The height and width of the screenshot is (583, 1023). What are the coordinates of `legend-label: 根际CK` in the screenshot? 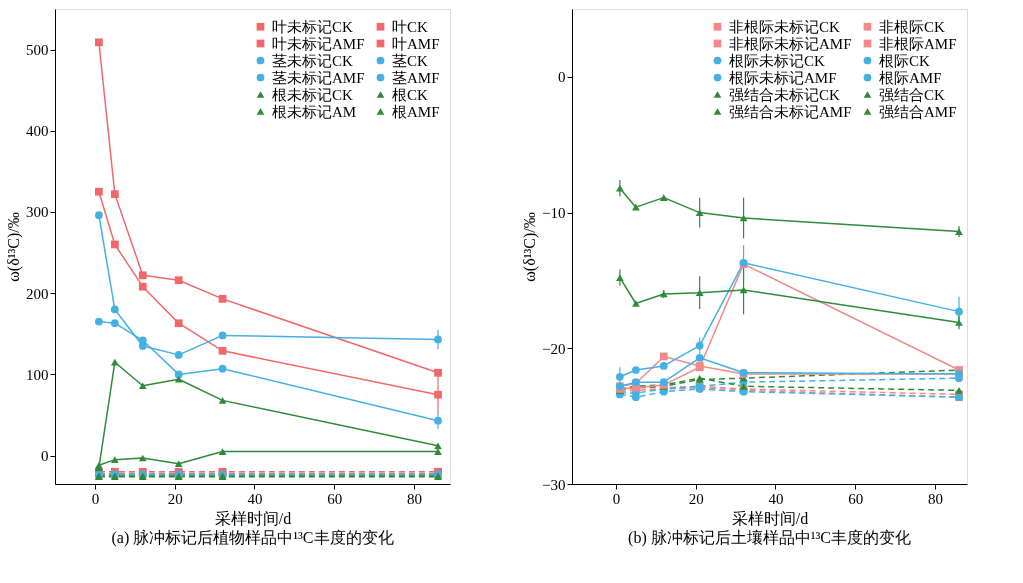 It's located at (904, 60).